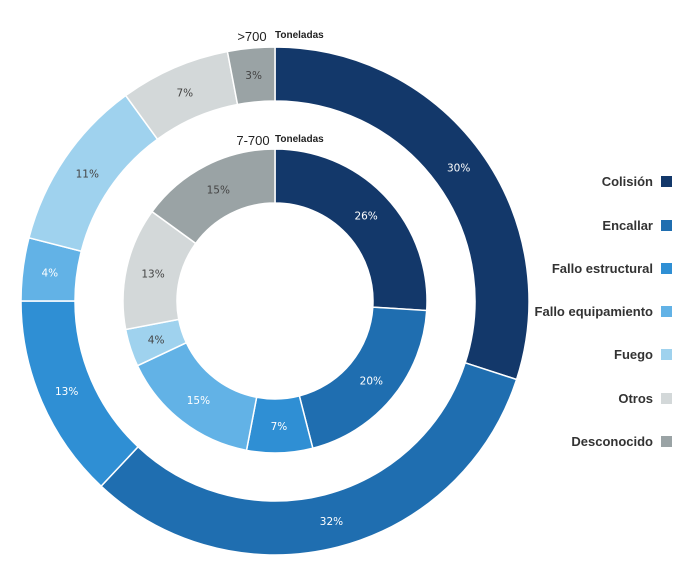  Describe the element at coordinates (218, 191) in the screenshot. I see `inner-label-desconocido: 15%` at that location.